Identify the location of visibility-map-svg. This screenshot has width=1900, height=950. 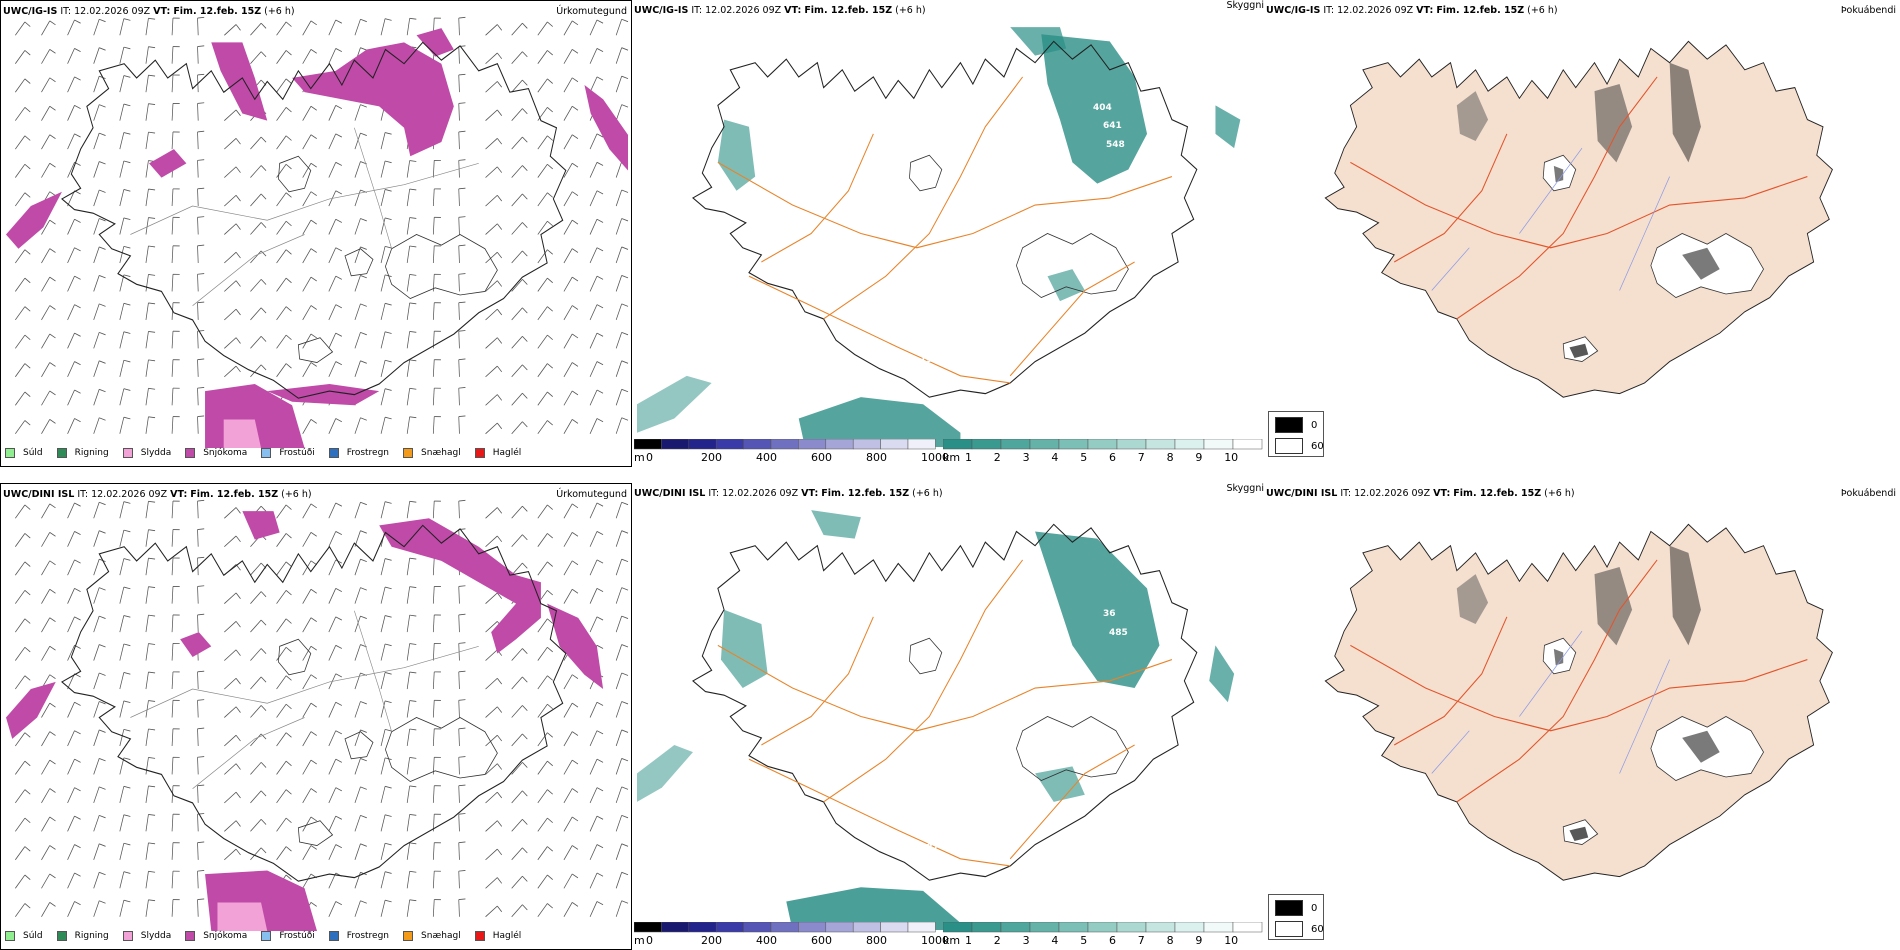
(939, 237).